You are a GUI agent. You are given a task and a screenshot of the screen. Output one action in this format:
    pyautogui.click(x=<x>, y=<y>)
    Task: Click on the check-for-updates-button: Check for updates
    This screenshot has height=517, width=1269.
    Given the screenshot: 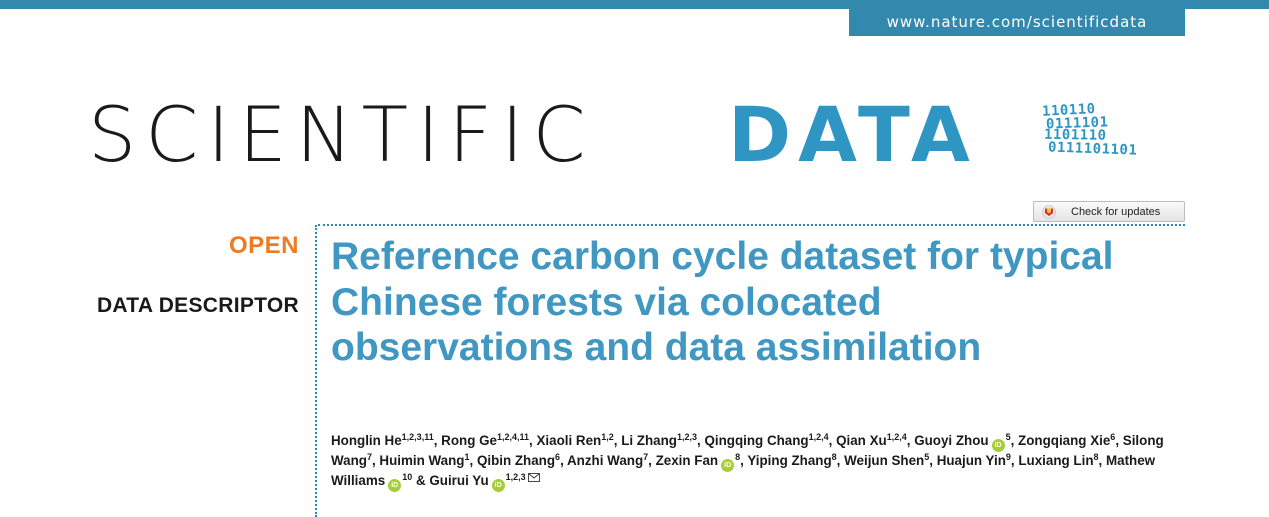 What is the action you would take?
    pyautogui.click(x=1109, y=211)
    